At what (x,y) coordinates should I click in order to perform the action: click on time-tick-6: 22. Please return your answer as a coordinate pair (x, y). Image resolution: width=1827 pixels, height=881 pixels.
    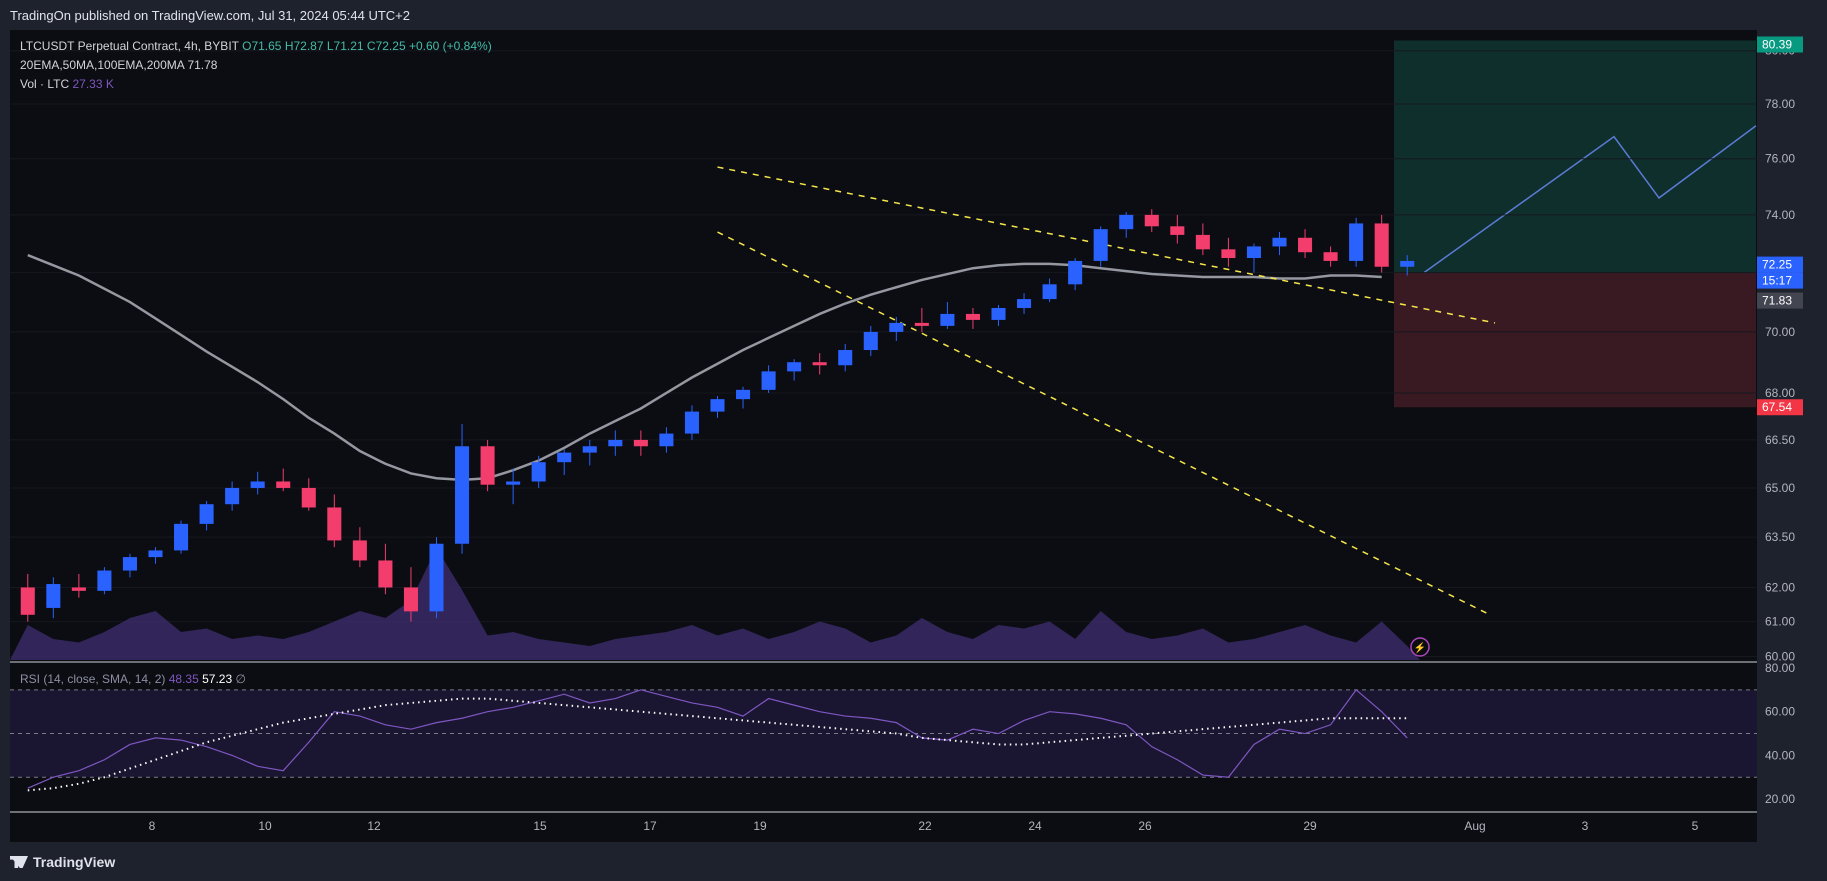
    Looking at the image, I should click on (925, 826).